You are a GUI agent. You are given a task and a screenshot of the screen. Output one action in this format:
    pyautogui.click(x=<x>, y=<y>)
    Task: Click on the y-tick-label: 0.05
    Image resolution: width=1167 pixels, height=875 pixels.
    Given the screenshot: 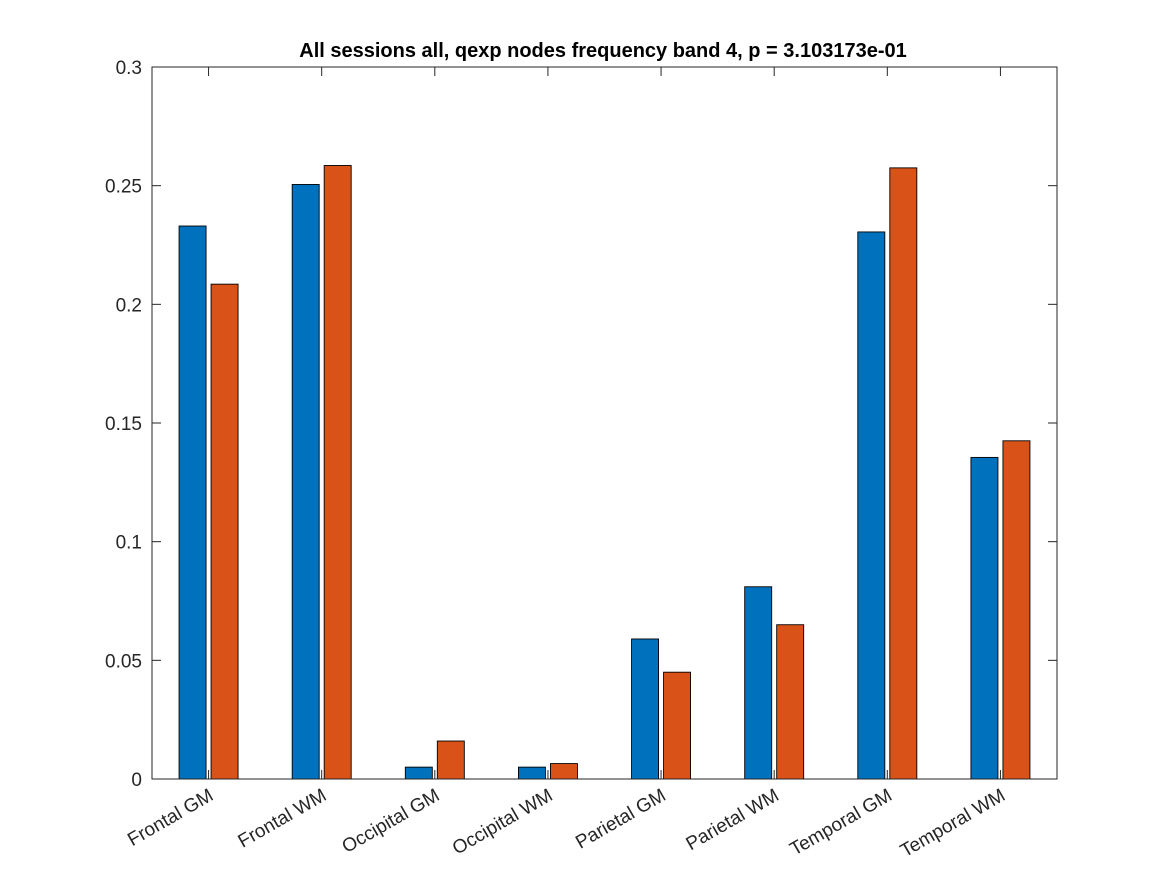 What is the action you would take?
    pyautogui.click(x=123, y=661)
    